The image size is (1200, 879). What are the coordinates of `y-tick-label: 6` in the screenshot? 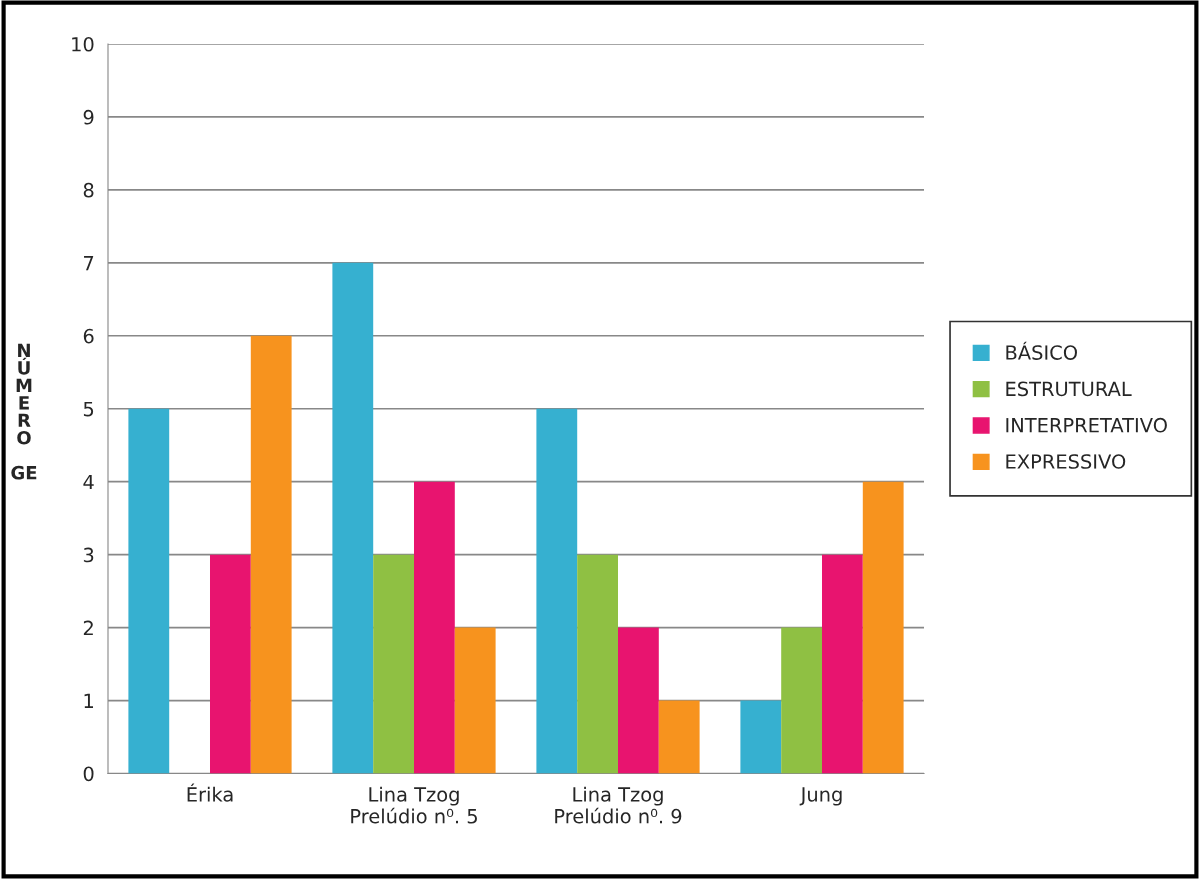 It's located at (88, 336).